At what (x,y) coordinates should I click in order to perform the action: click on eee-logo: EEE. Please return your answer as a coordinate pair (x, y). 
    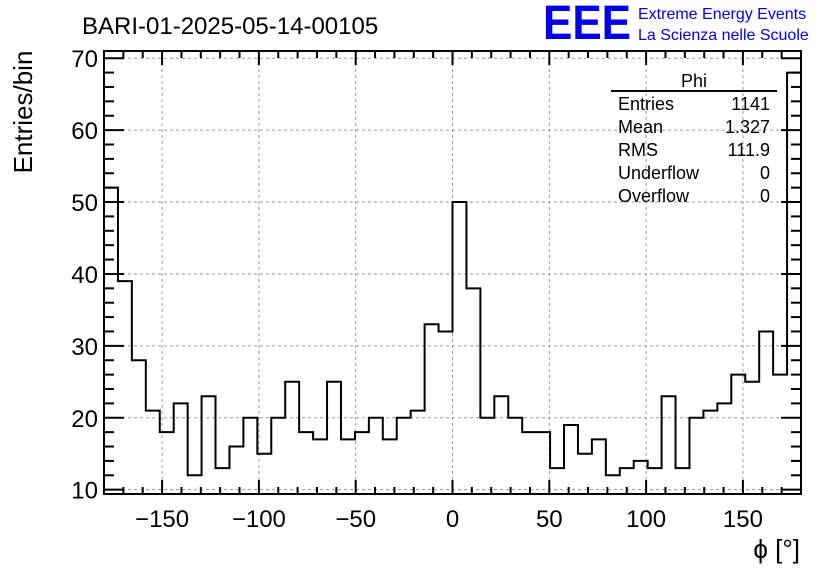
    Looking at the image, I should click on (587, 25).